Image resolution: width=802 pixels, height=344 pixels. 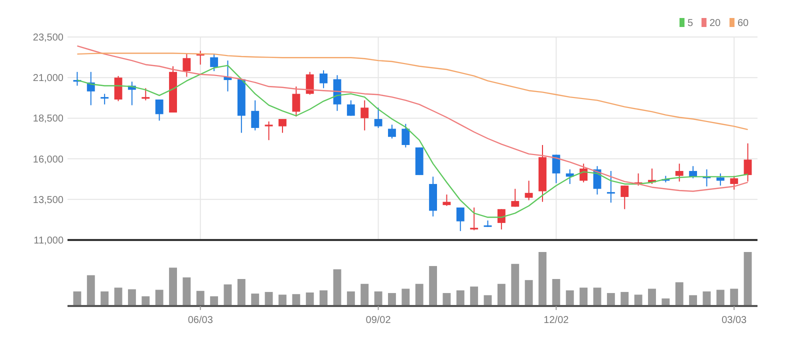 What do you see at coordinates (48, 200) in the screenshot?
I see `y-tick-label: 13,500` at bounding box center [48, 200].